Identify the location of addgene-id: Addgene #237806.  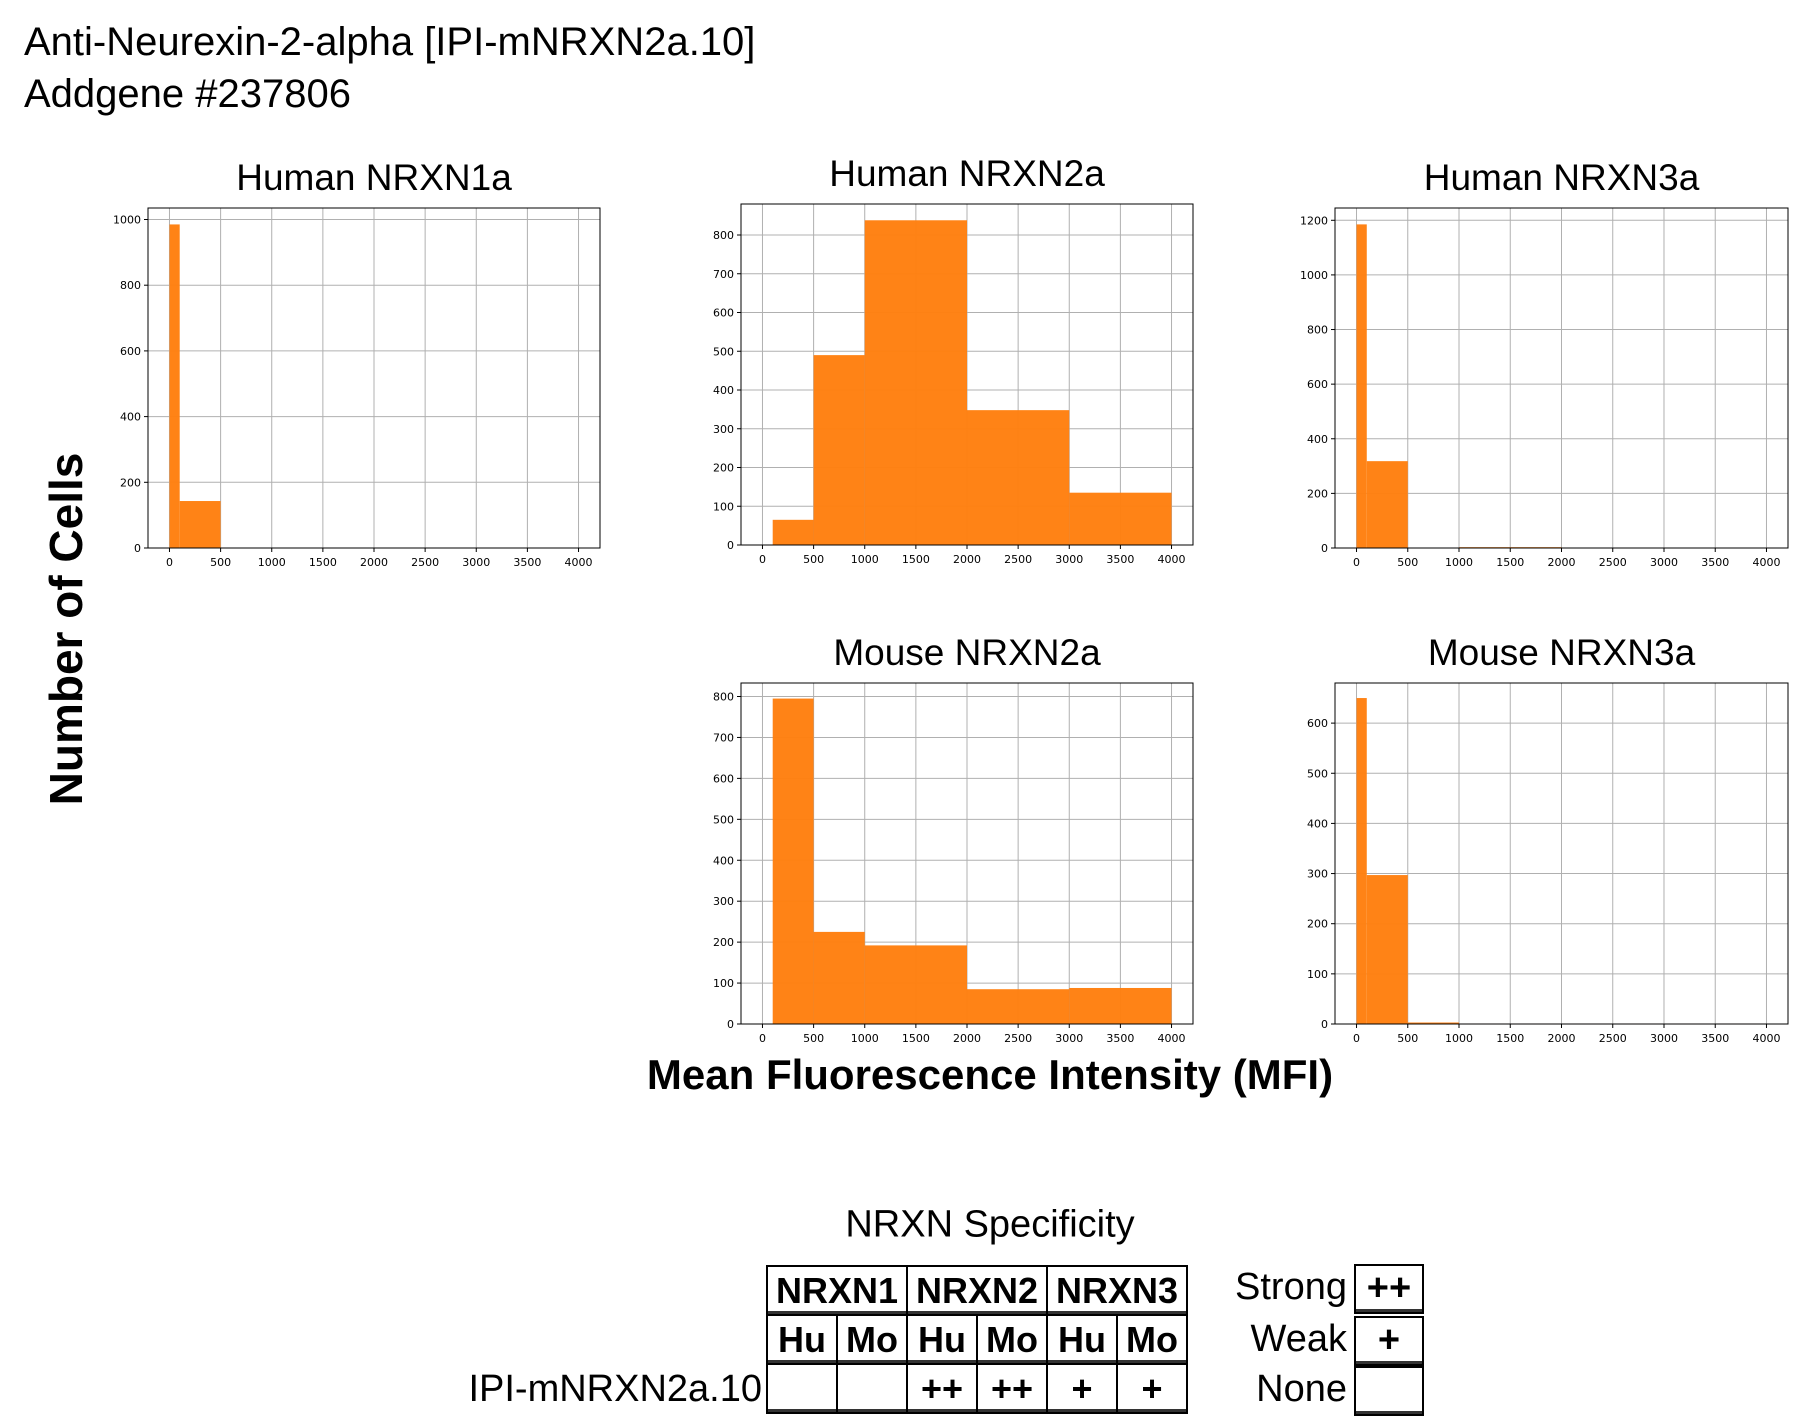
(187, 94).